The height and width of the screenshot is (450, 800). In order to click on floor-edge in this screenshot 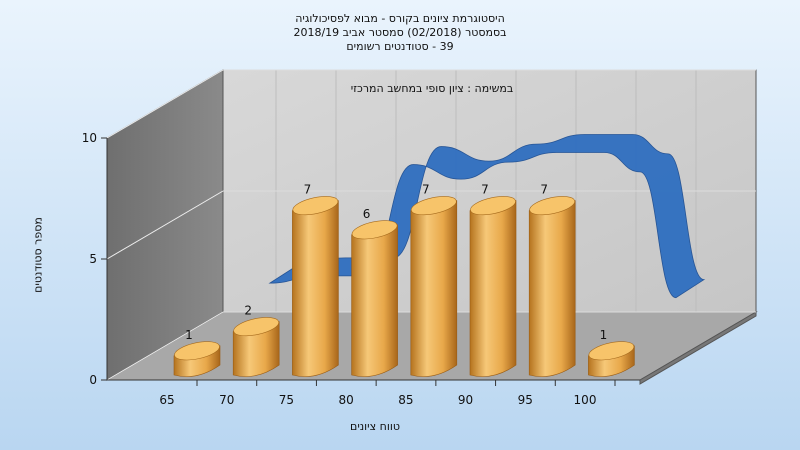, I will do `click(698, 348)`.